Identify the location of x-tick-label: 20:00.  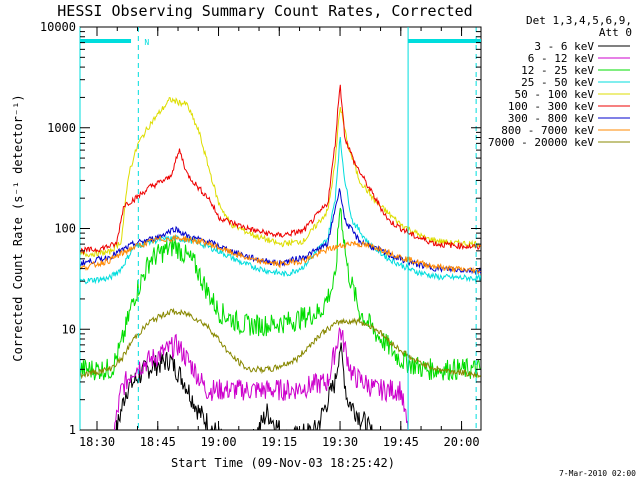
(461, 442).